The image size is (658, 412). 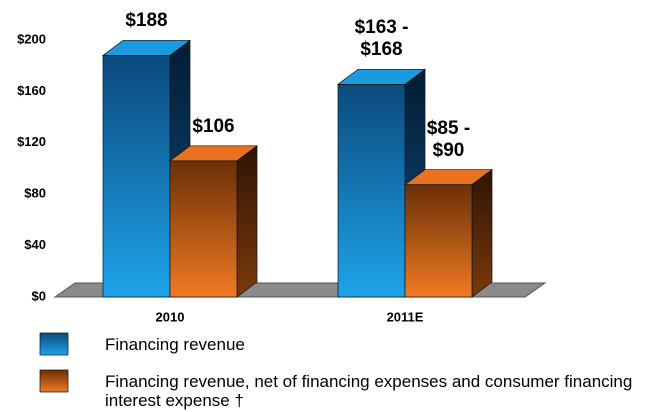 I want to click on data-label: $106, so click(x=213, y=126).